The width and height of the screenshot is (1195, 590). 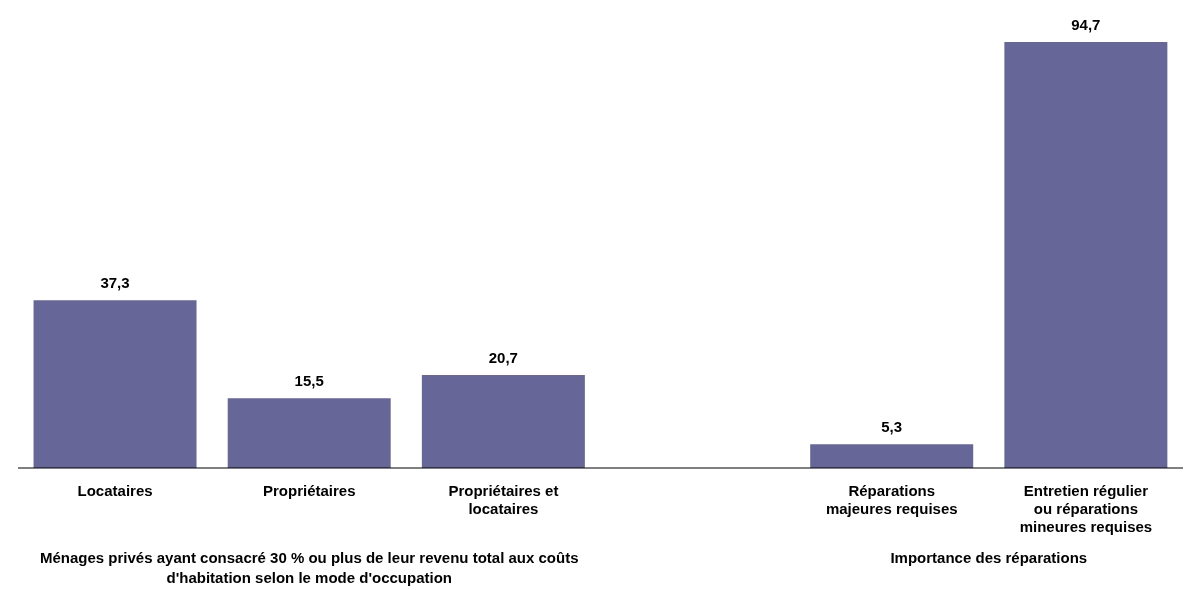 I want to click on x-tick-label: Locataires, so click(x=115, y=490).